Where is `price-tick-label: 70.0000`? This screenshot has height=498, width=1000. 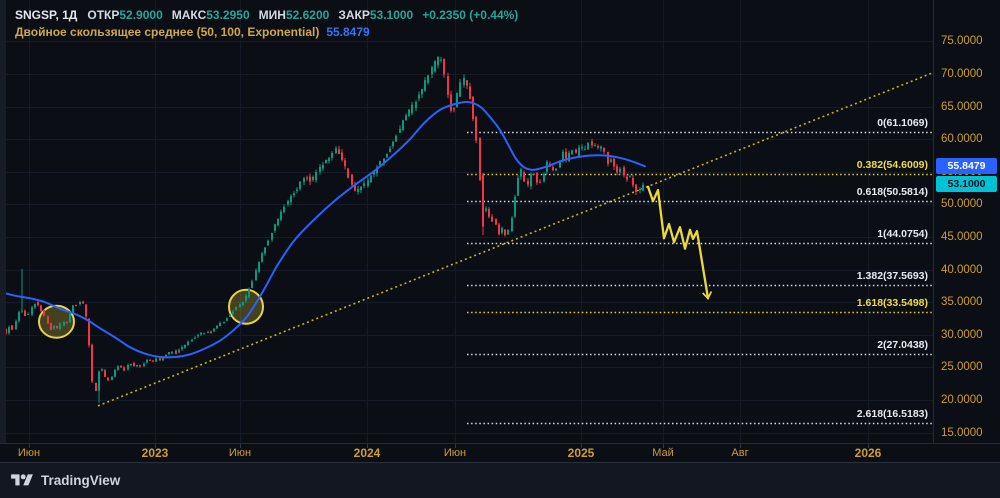 price-tick-label: 70.0000 is located at coordinates (962, 74).